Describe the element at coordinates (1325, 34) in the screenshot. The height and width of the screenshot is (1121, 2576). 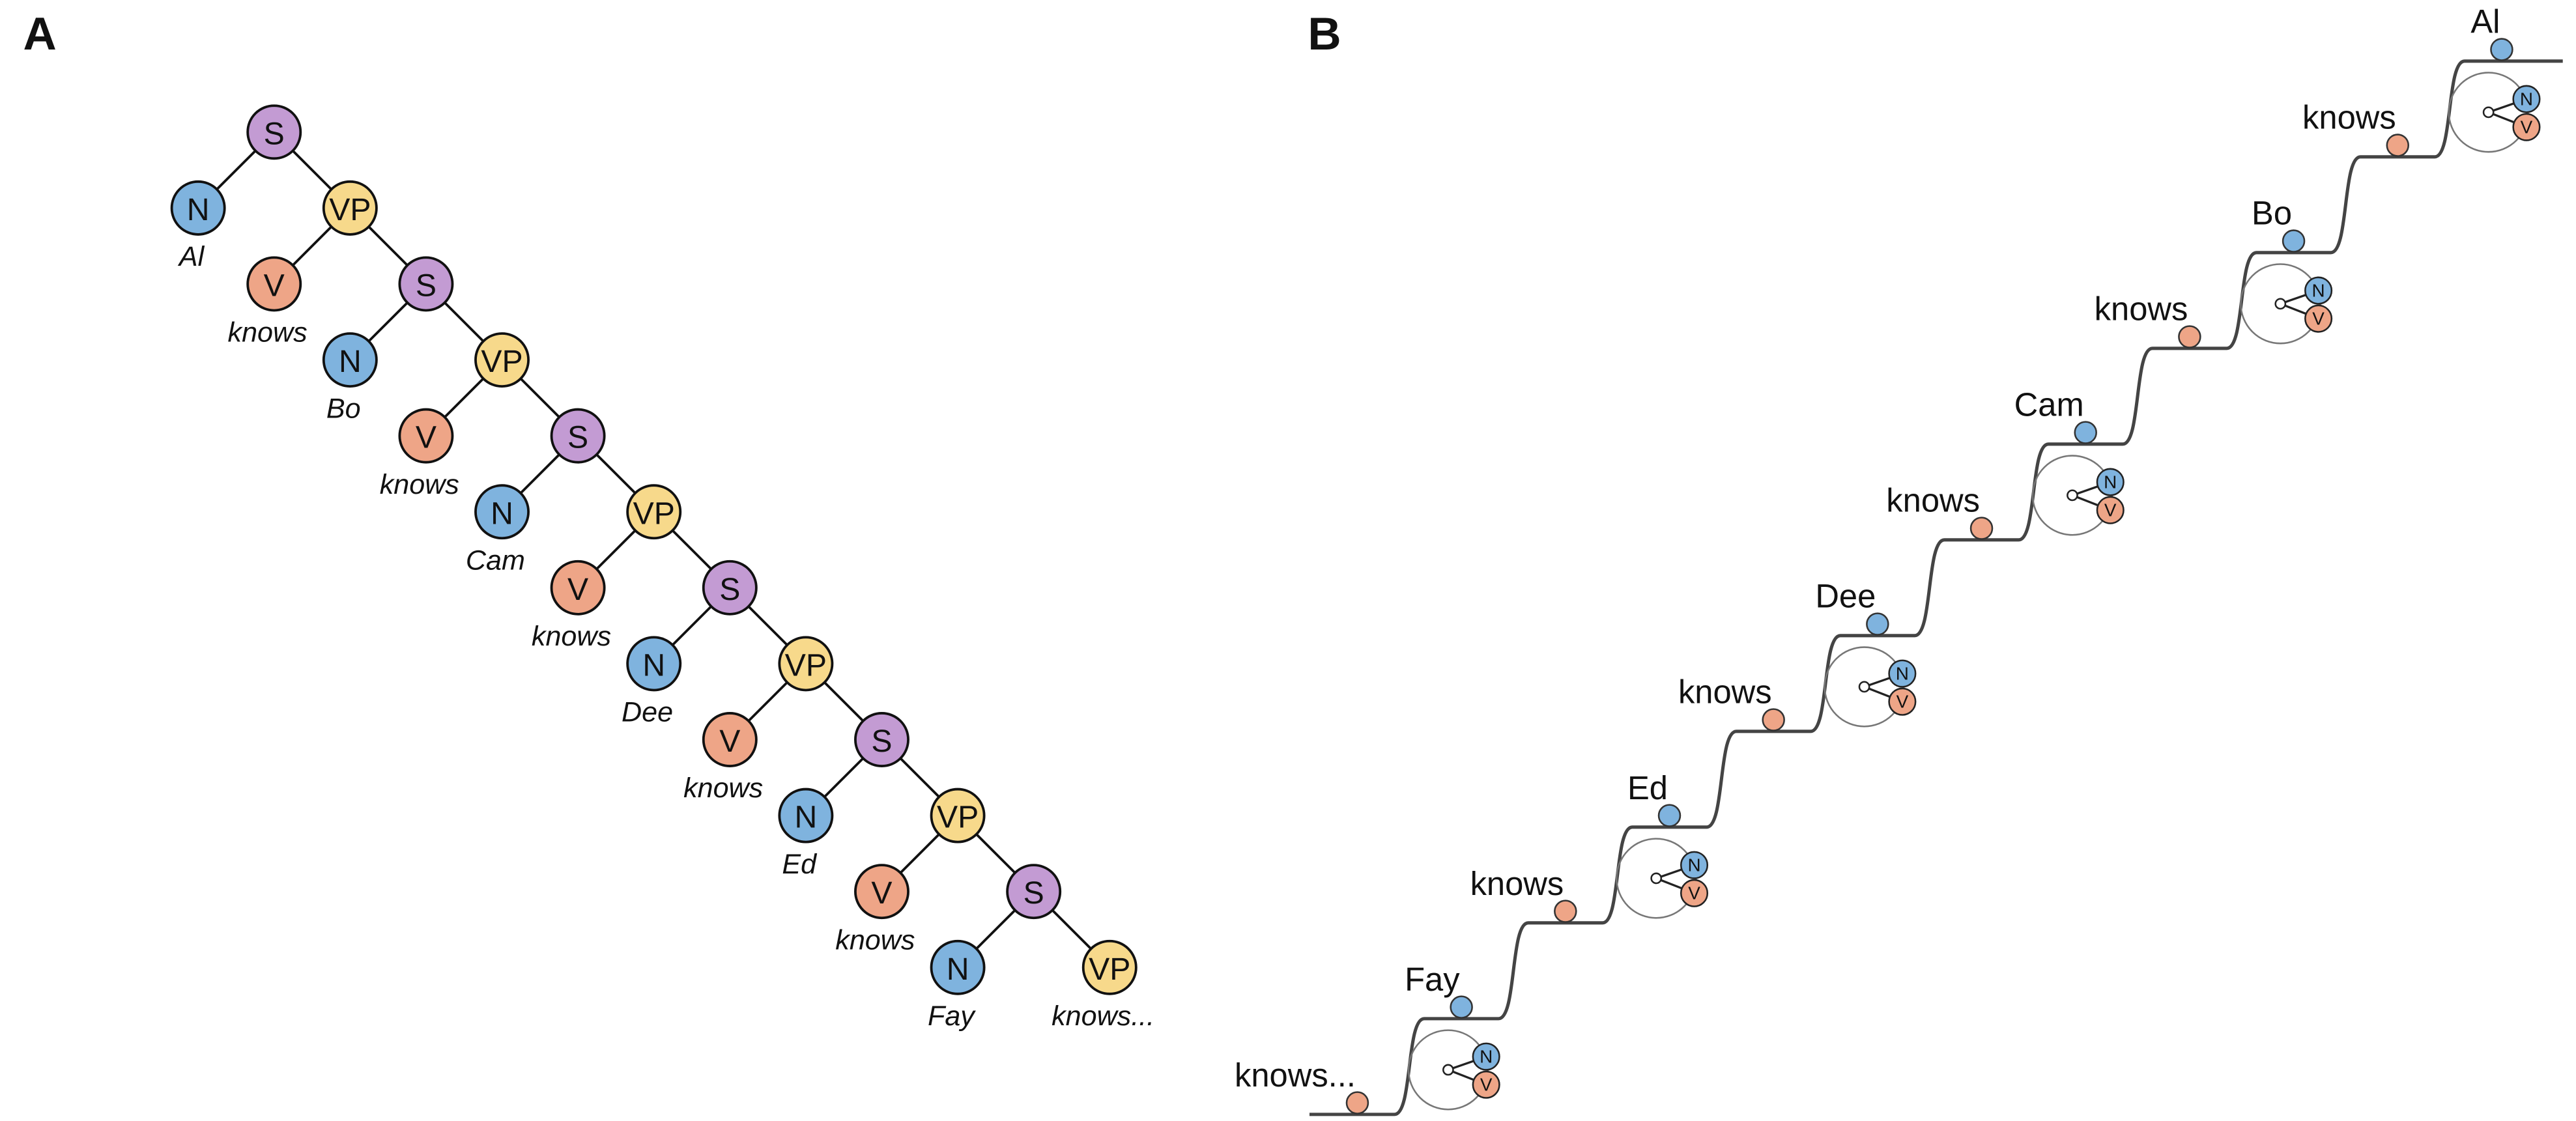
I see `panel-label: B` at that location.